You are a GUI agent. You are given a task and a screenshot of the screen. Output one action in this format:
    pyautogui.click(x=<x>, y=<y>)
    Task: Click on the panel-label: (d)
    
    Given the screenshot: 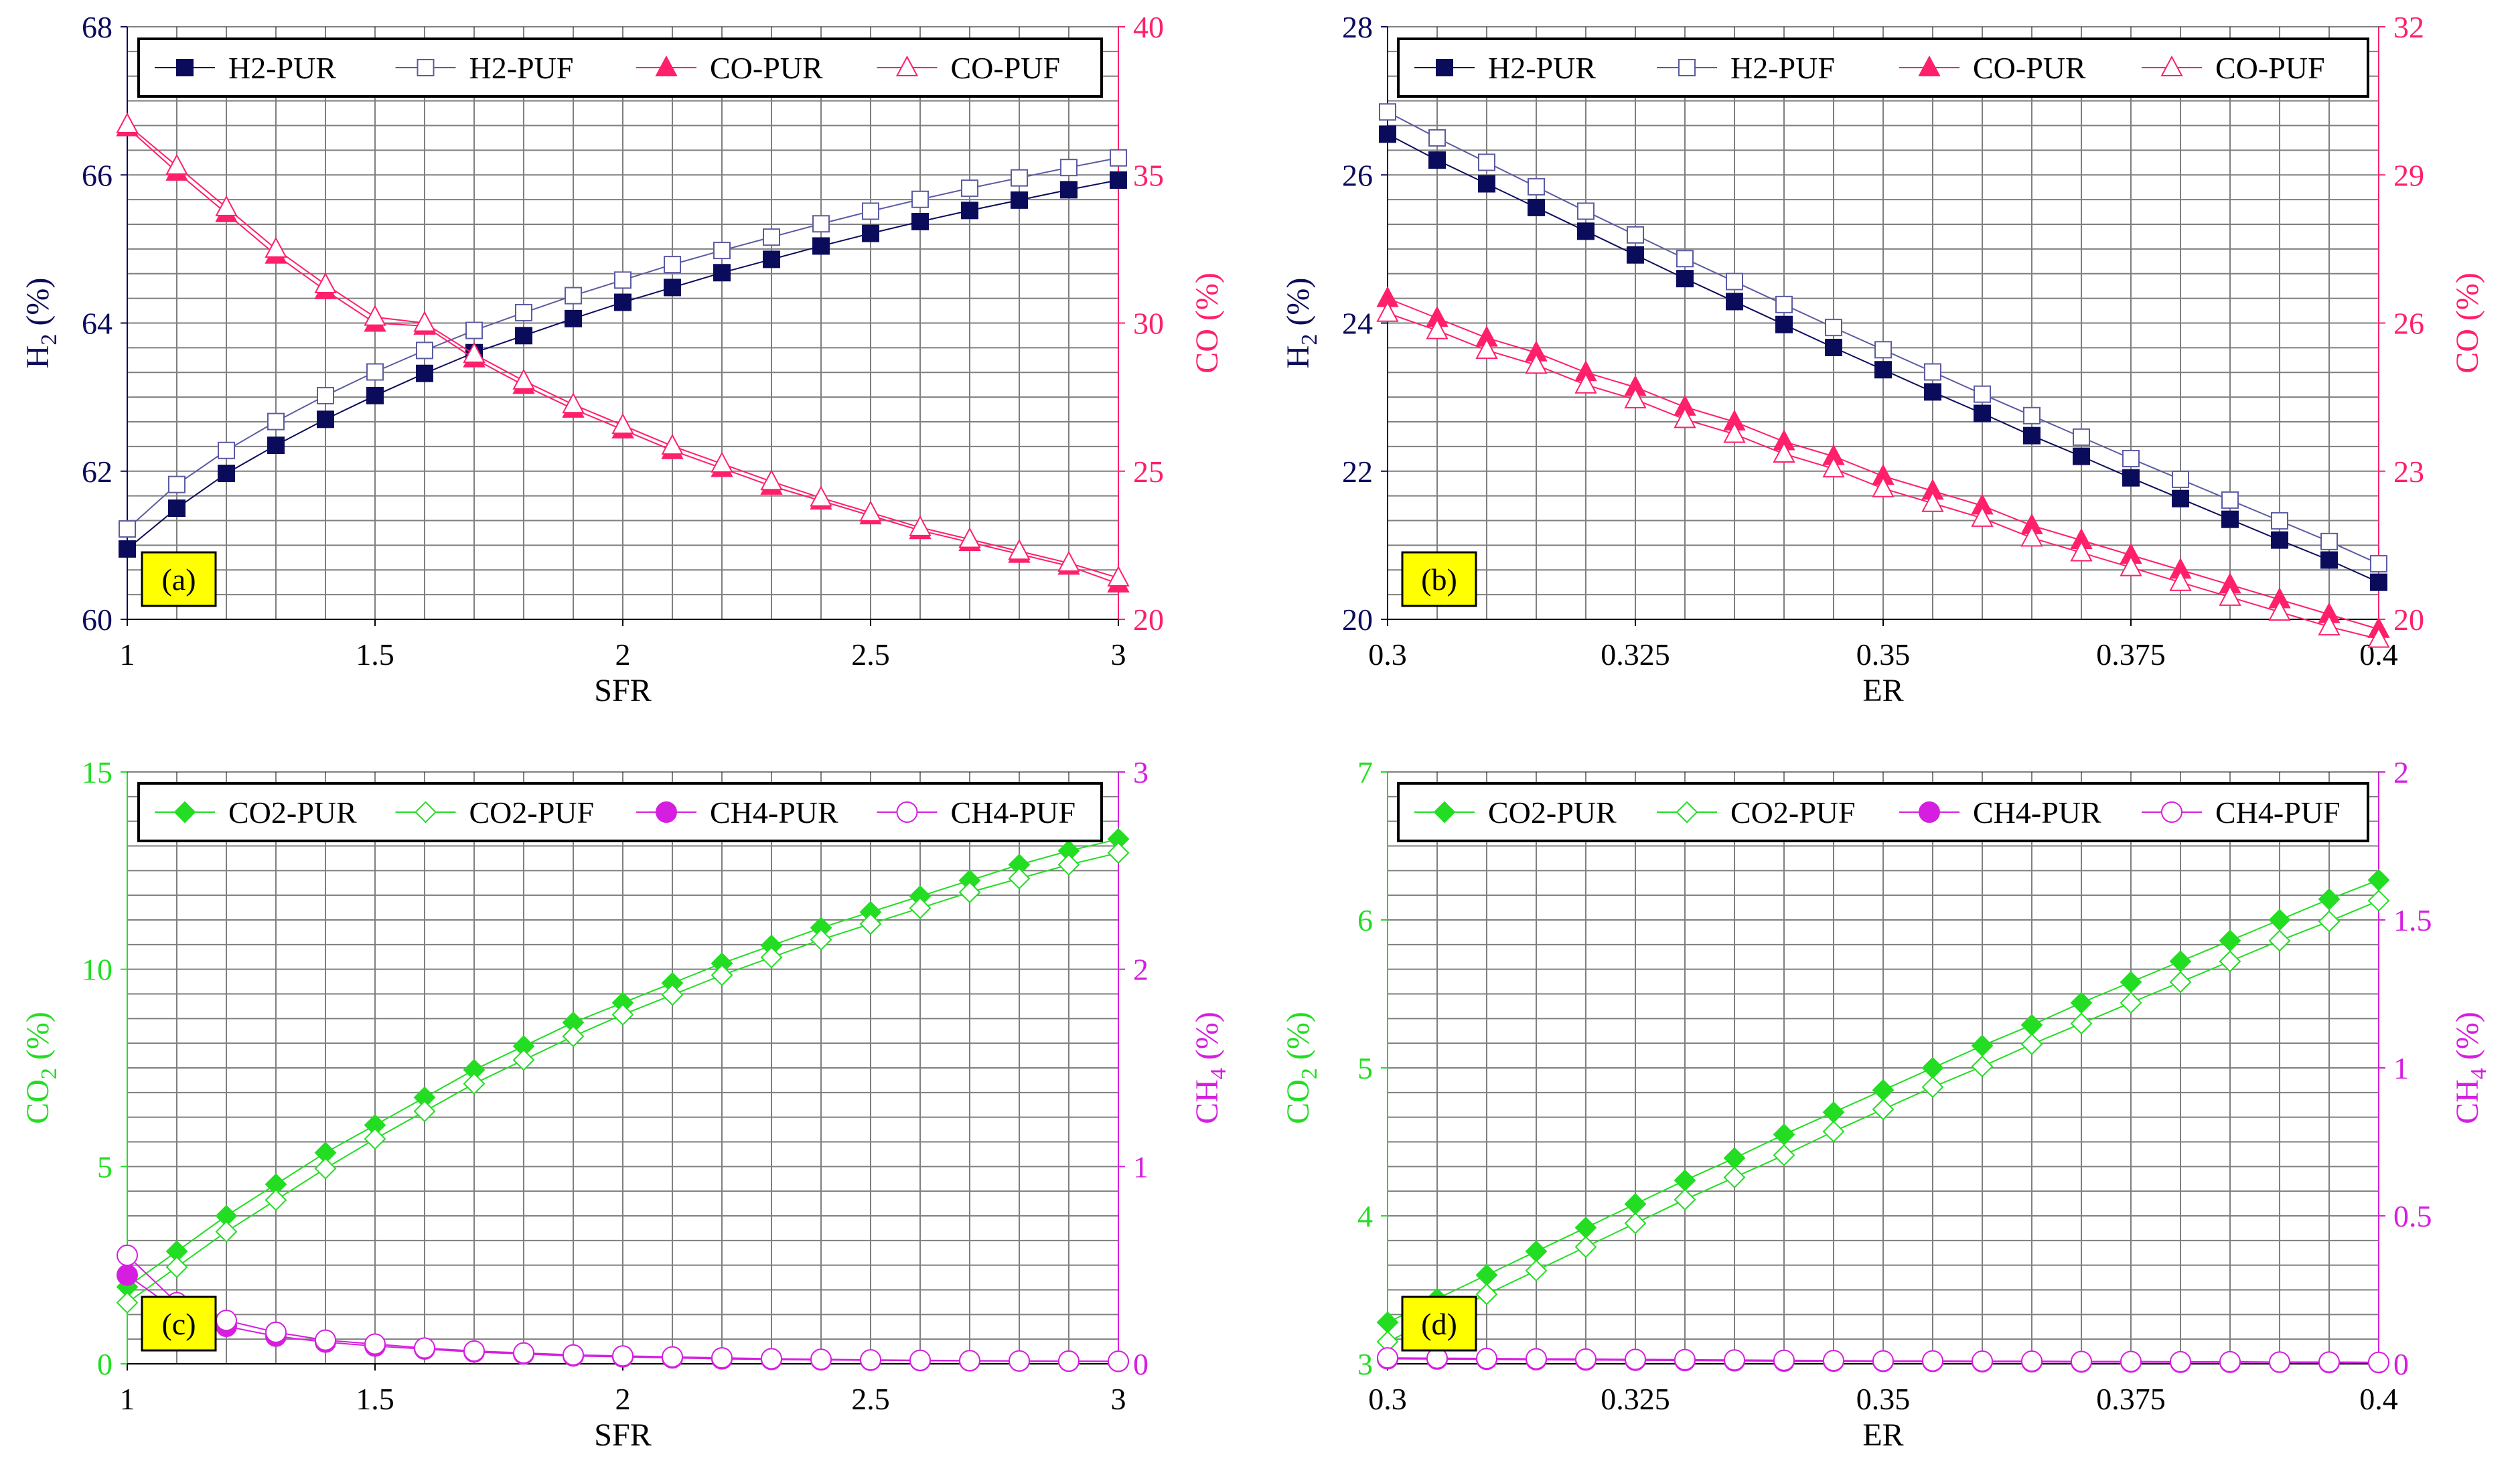 What is the action you would take?
    pyautogui.click(x=1439, y=1324)
    